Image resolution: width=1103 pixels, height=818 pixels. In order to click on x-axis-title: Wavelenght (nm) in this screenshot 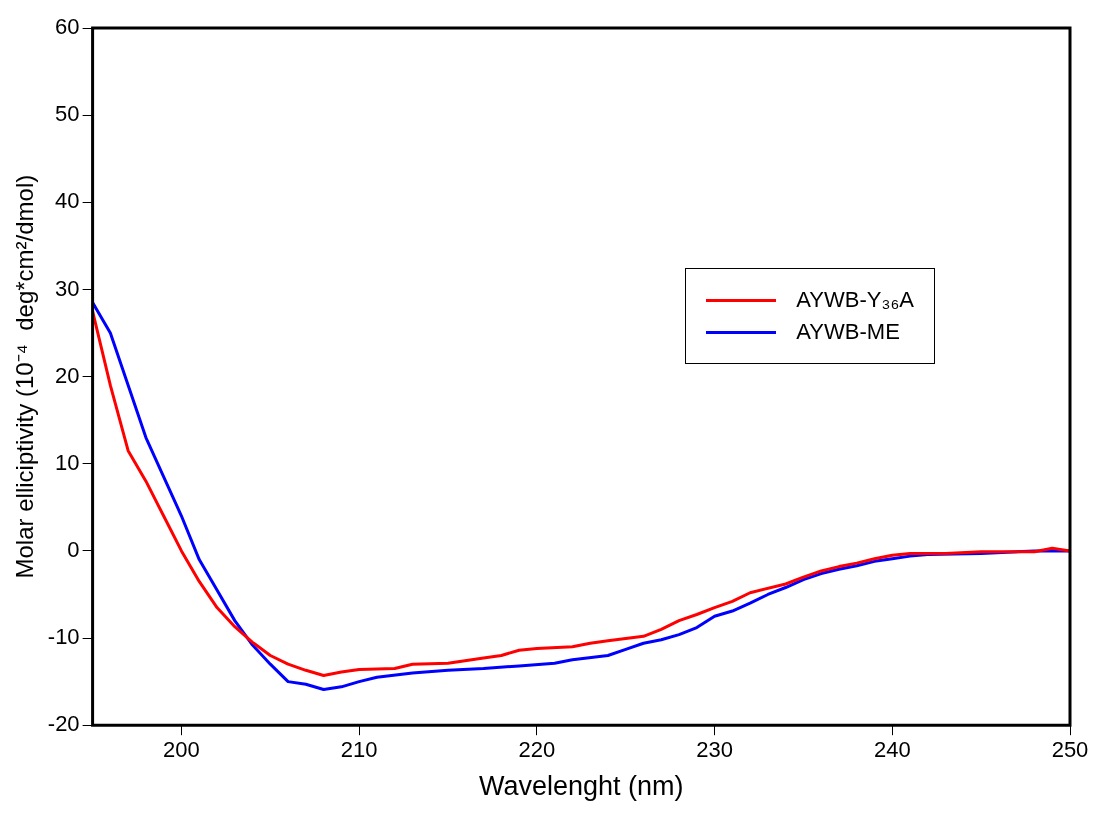, I will do `click(581, 786)`.